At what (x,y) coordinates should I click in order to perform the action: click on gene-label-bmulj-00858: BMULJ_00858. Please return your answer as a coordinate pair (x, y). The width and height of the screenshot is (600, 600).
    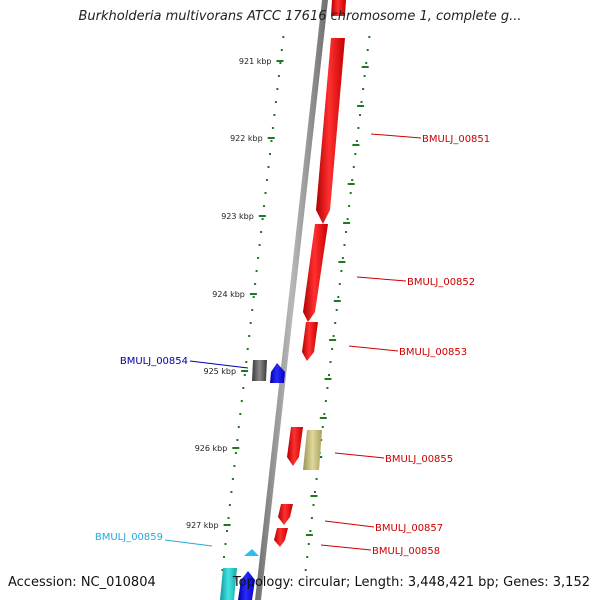
    Looking at the image, I should click on (406, 551).